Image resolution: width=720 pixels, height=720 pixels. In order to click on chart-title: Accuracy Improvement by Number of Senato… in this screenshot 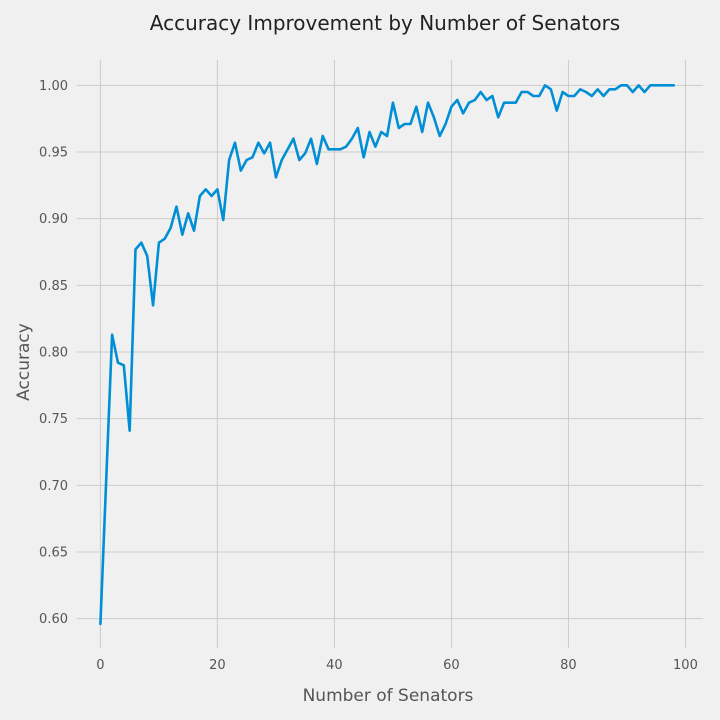, I will do `click(385, 23)`.